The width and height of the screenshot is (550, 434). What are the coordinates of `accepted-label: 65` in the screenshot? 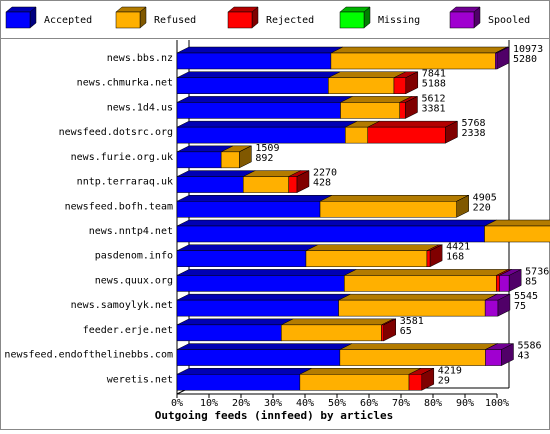 It's located at (406, 331).